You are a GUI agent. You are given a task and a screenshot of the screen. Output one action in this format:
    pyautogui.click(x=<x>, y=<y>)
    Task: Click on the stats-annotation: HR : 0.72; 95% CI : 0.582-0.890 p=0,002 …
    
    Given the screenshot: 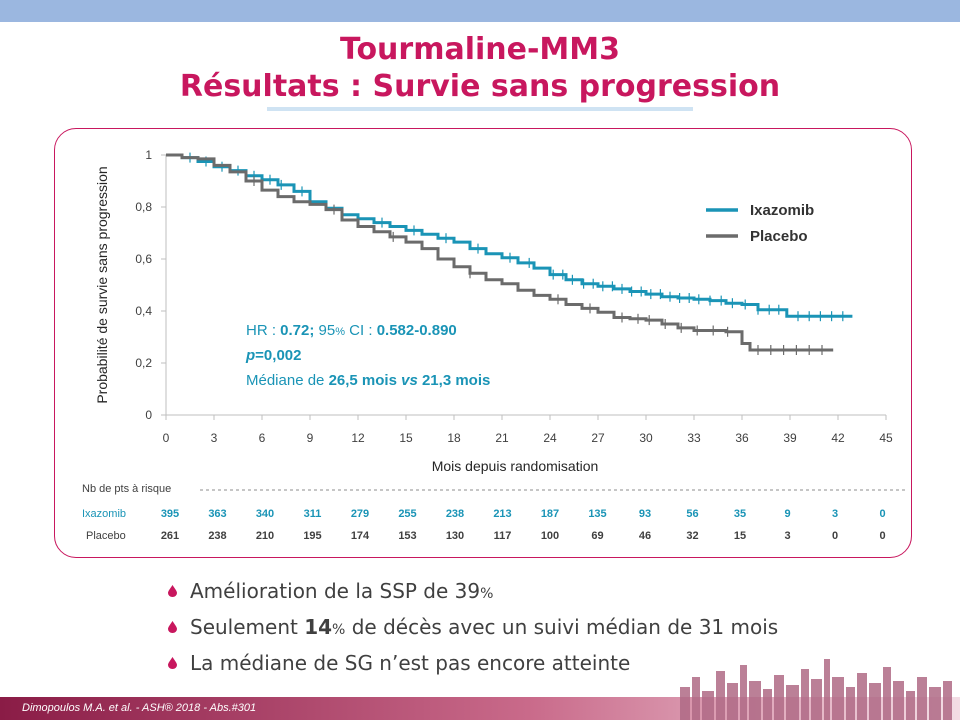 What is the action you would take?
    pyautogui.click(x=367, y=355)
    